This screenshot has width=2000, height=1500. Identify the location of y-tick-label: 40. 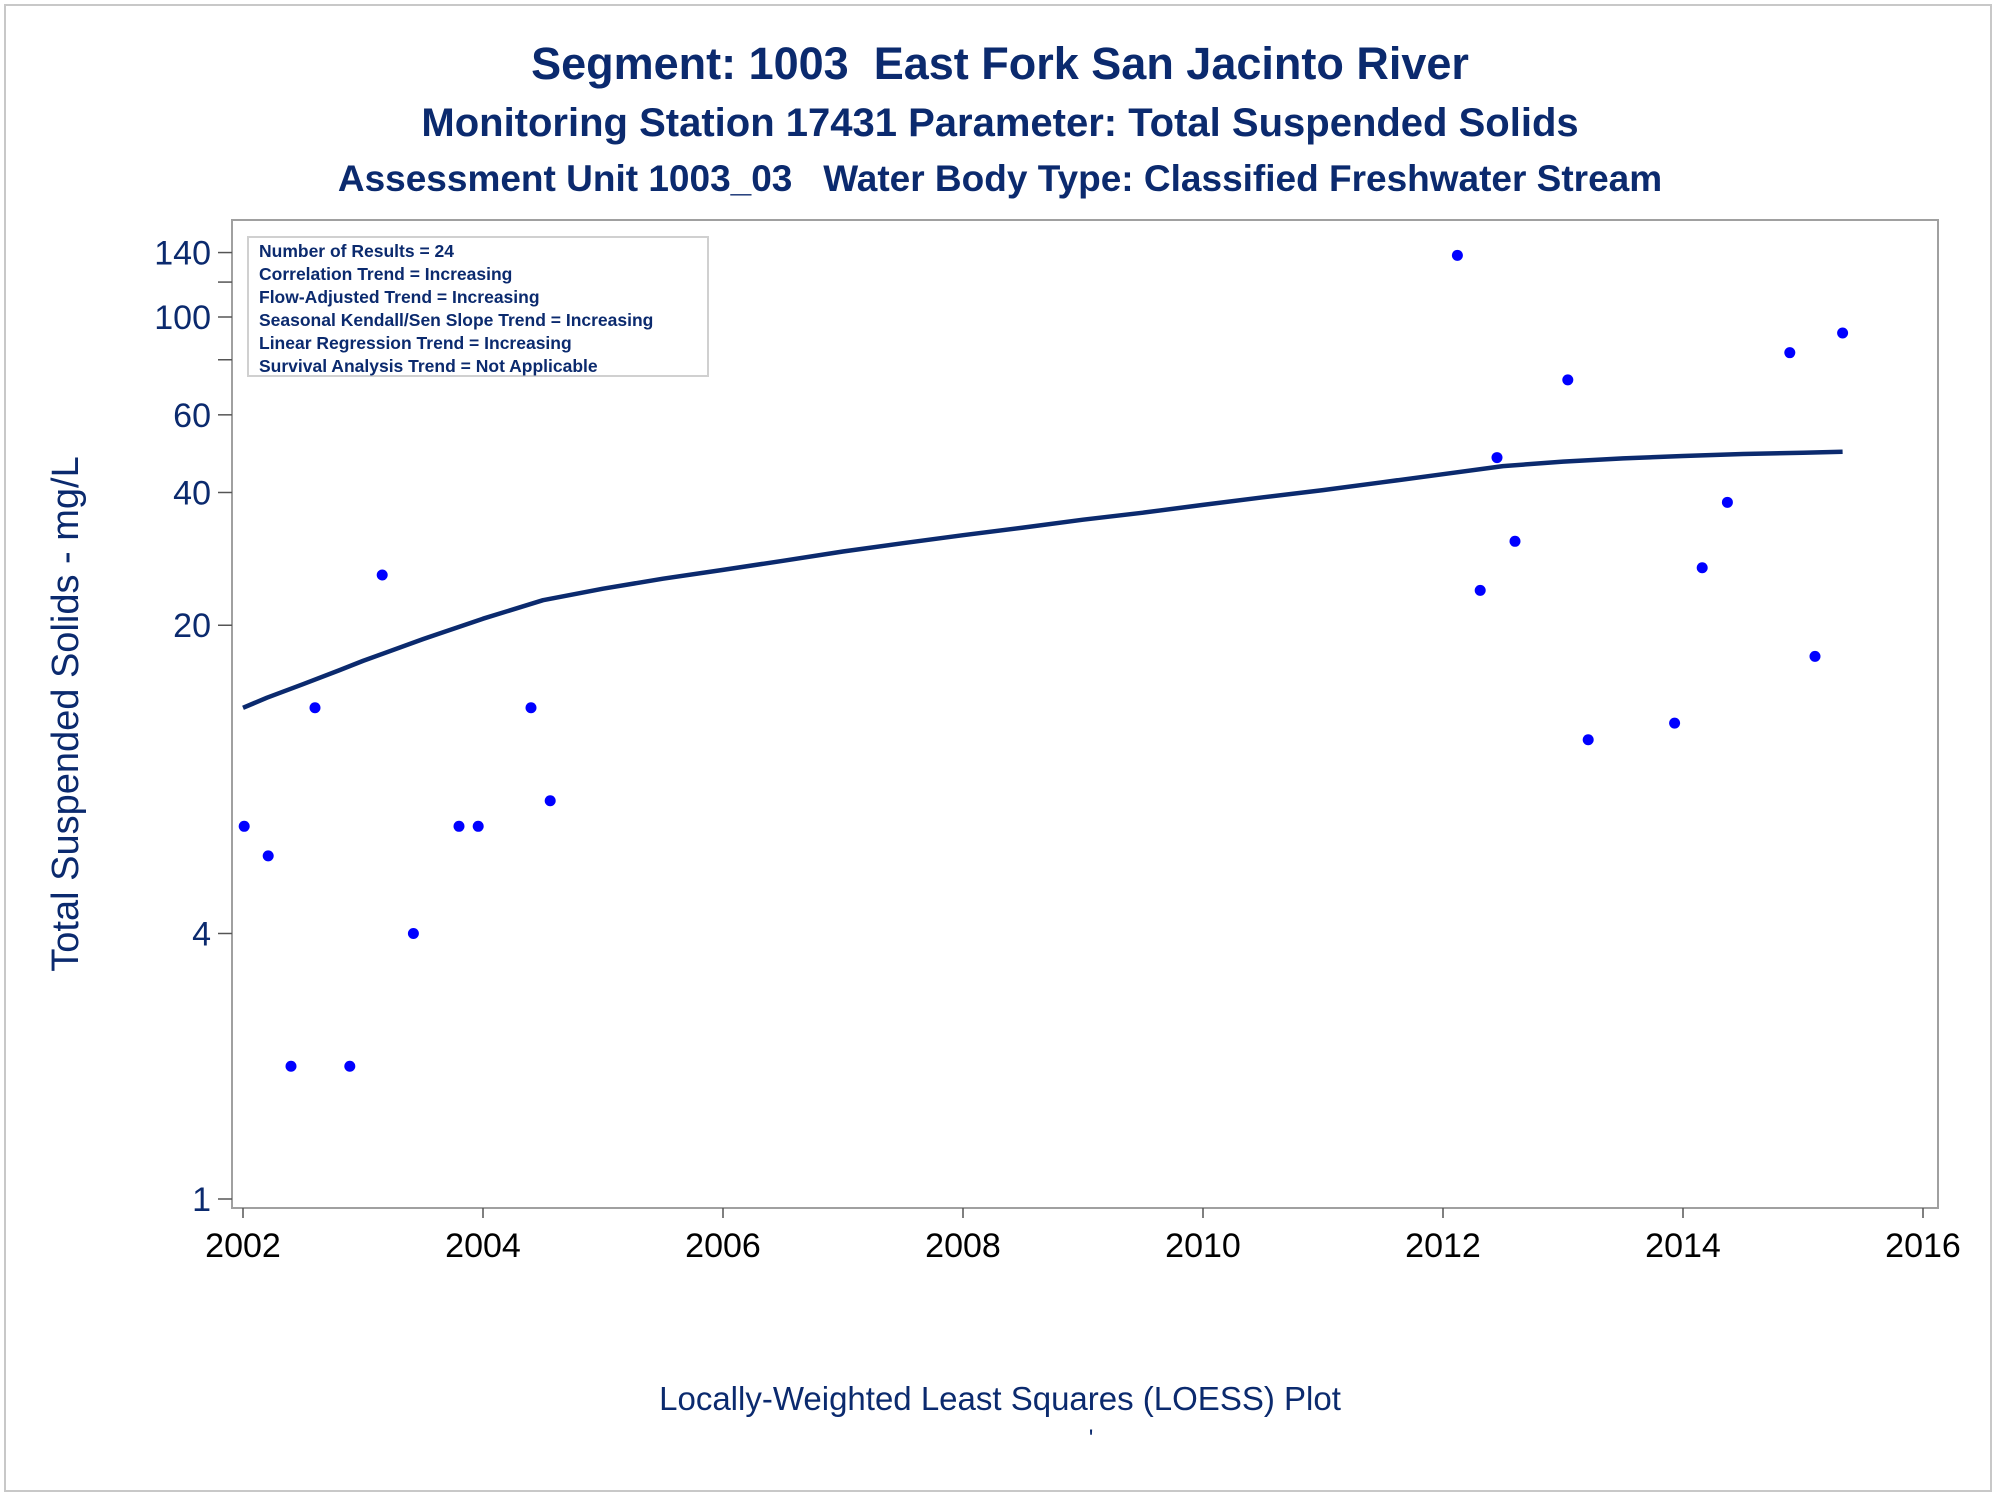
(192, 493).